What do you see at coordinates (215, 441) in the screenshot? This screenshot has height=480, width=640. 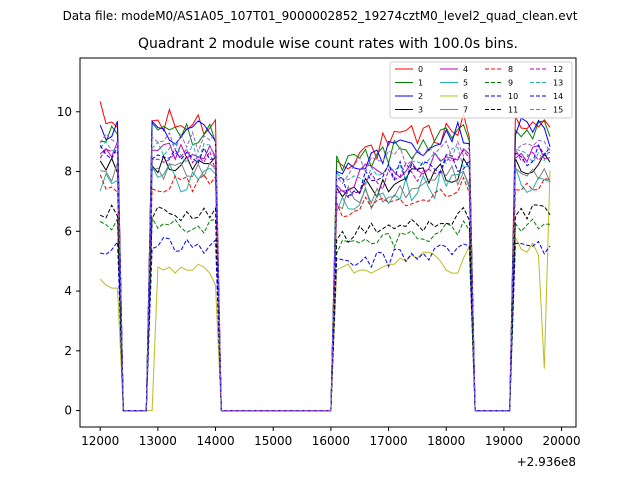 I see `x-tick-label: 14000` at bounding box center [215, 441].